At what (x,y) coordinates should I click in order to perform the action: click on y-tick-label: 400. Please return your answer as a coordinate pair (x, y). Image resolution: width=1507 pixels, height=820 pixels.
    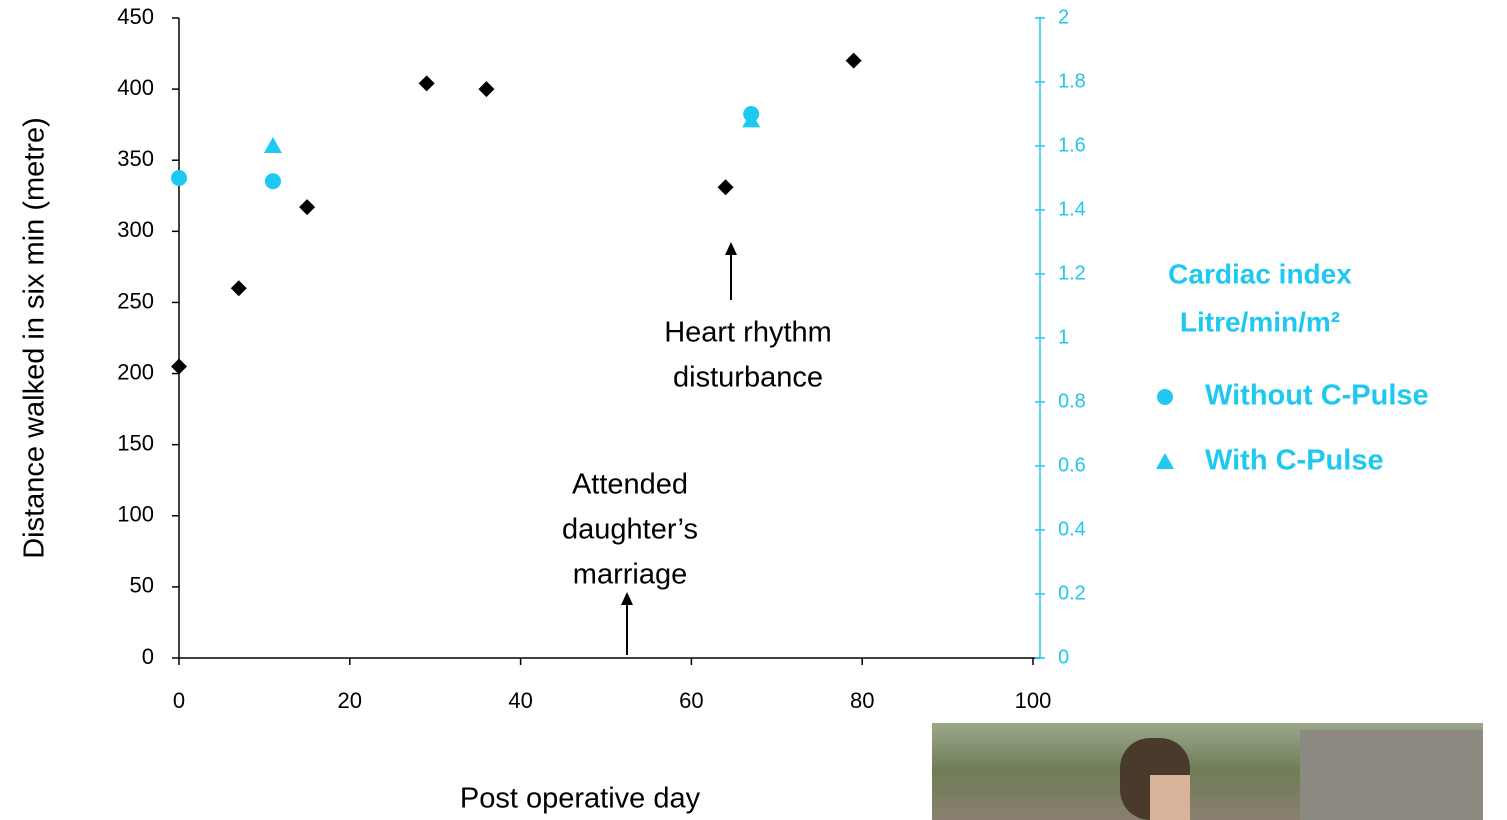
    Looking at the image, I should click on (135, 87).